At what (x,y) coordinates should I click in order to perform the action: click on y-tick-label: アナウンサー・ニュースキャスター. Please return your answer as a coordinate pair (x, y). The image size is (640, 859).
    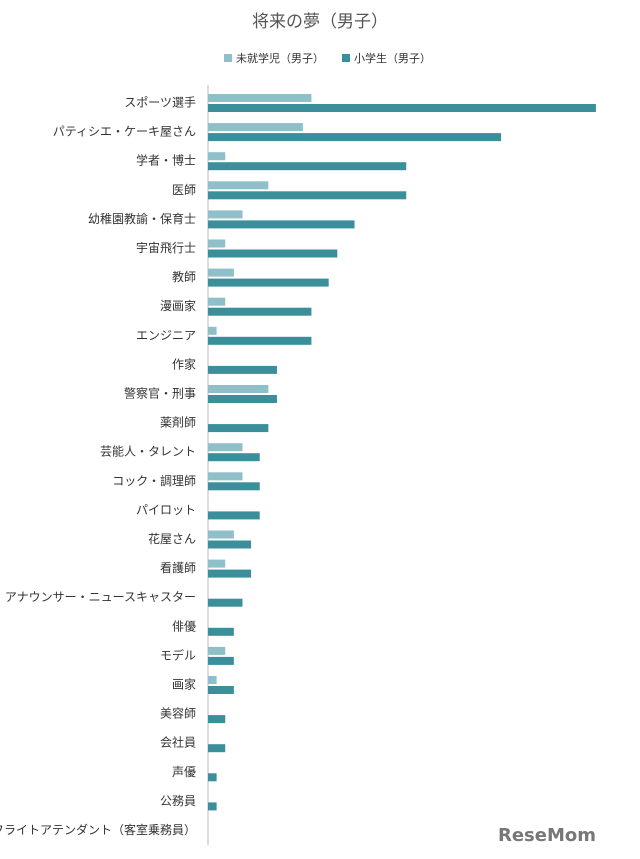
    Looking at the image, I should click on (100, 597).